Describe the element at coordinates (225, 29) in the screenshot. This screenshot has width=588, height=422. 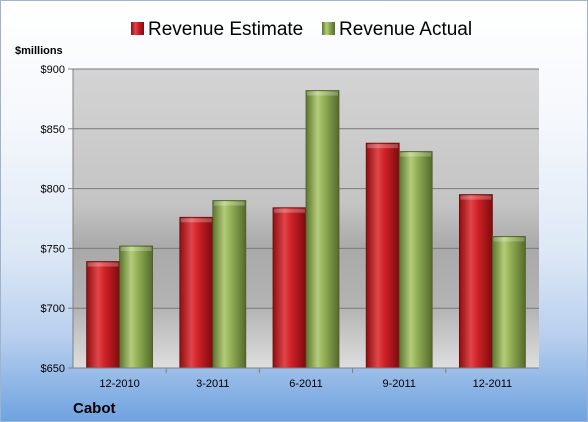
I see `legend-label-revenue-estimate: Revenue Estimate` at that location.